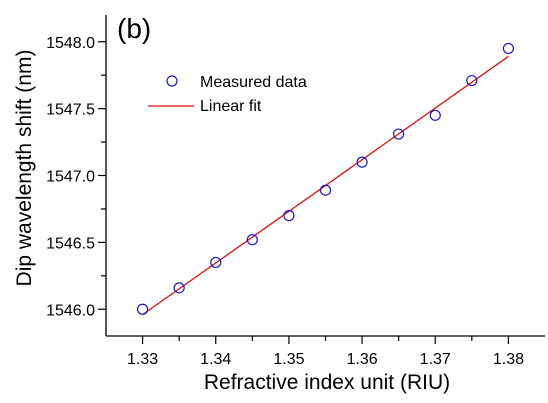 The height and width of the screenshot is (403, 548). Describe the element at coordinates (215, 359) in the screenshot. I see `x-tick-label: 1.34` at that location.